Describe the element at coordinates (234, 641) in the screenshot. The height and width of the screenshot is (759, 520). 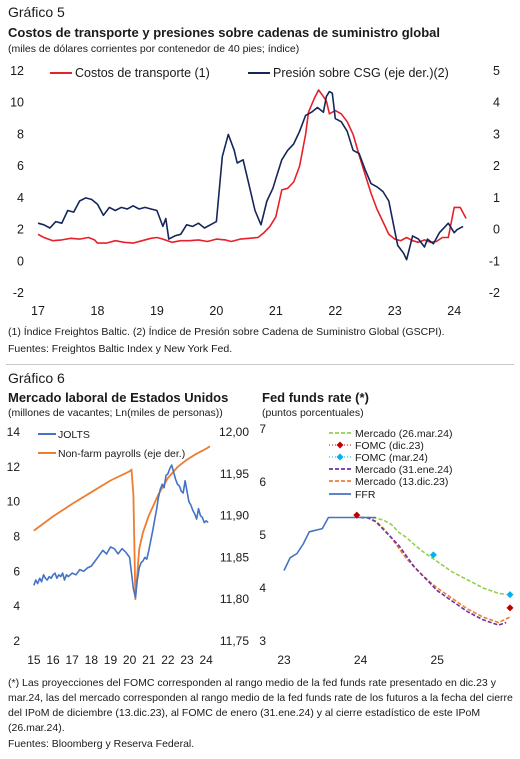
I see `y2-tick-label: 11,75` at that location.